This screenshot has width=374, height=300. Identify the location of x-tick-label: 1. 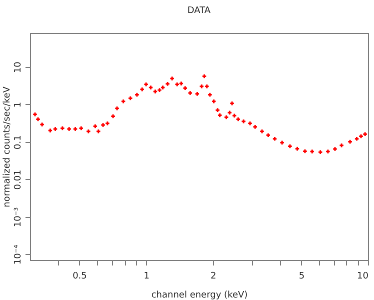
(147, 277).